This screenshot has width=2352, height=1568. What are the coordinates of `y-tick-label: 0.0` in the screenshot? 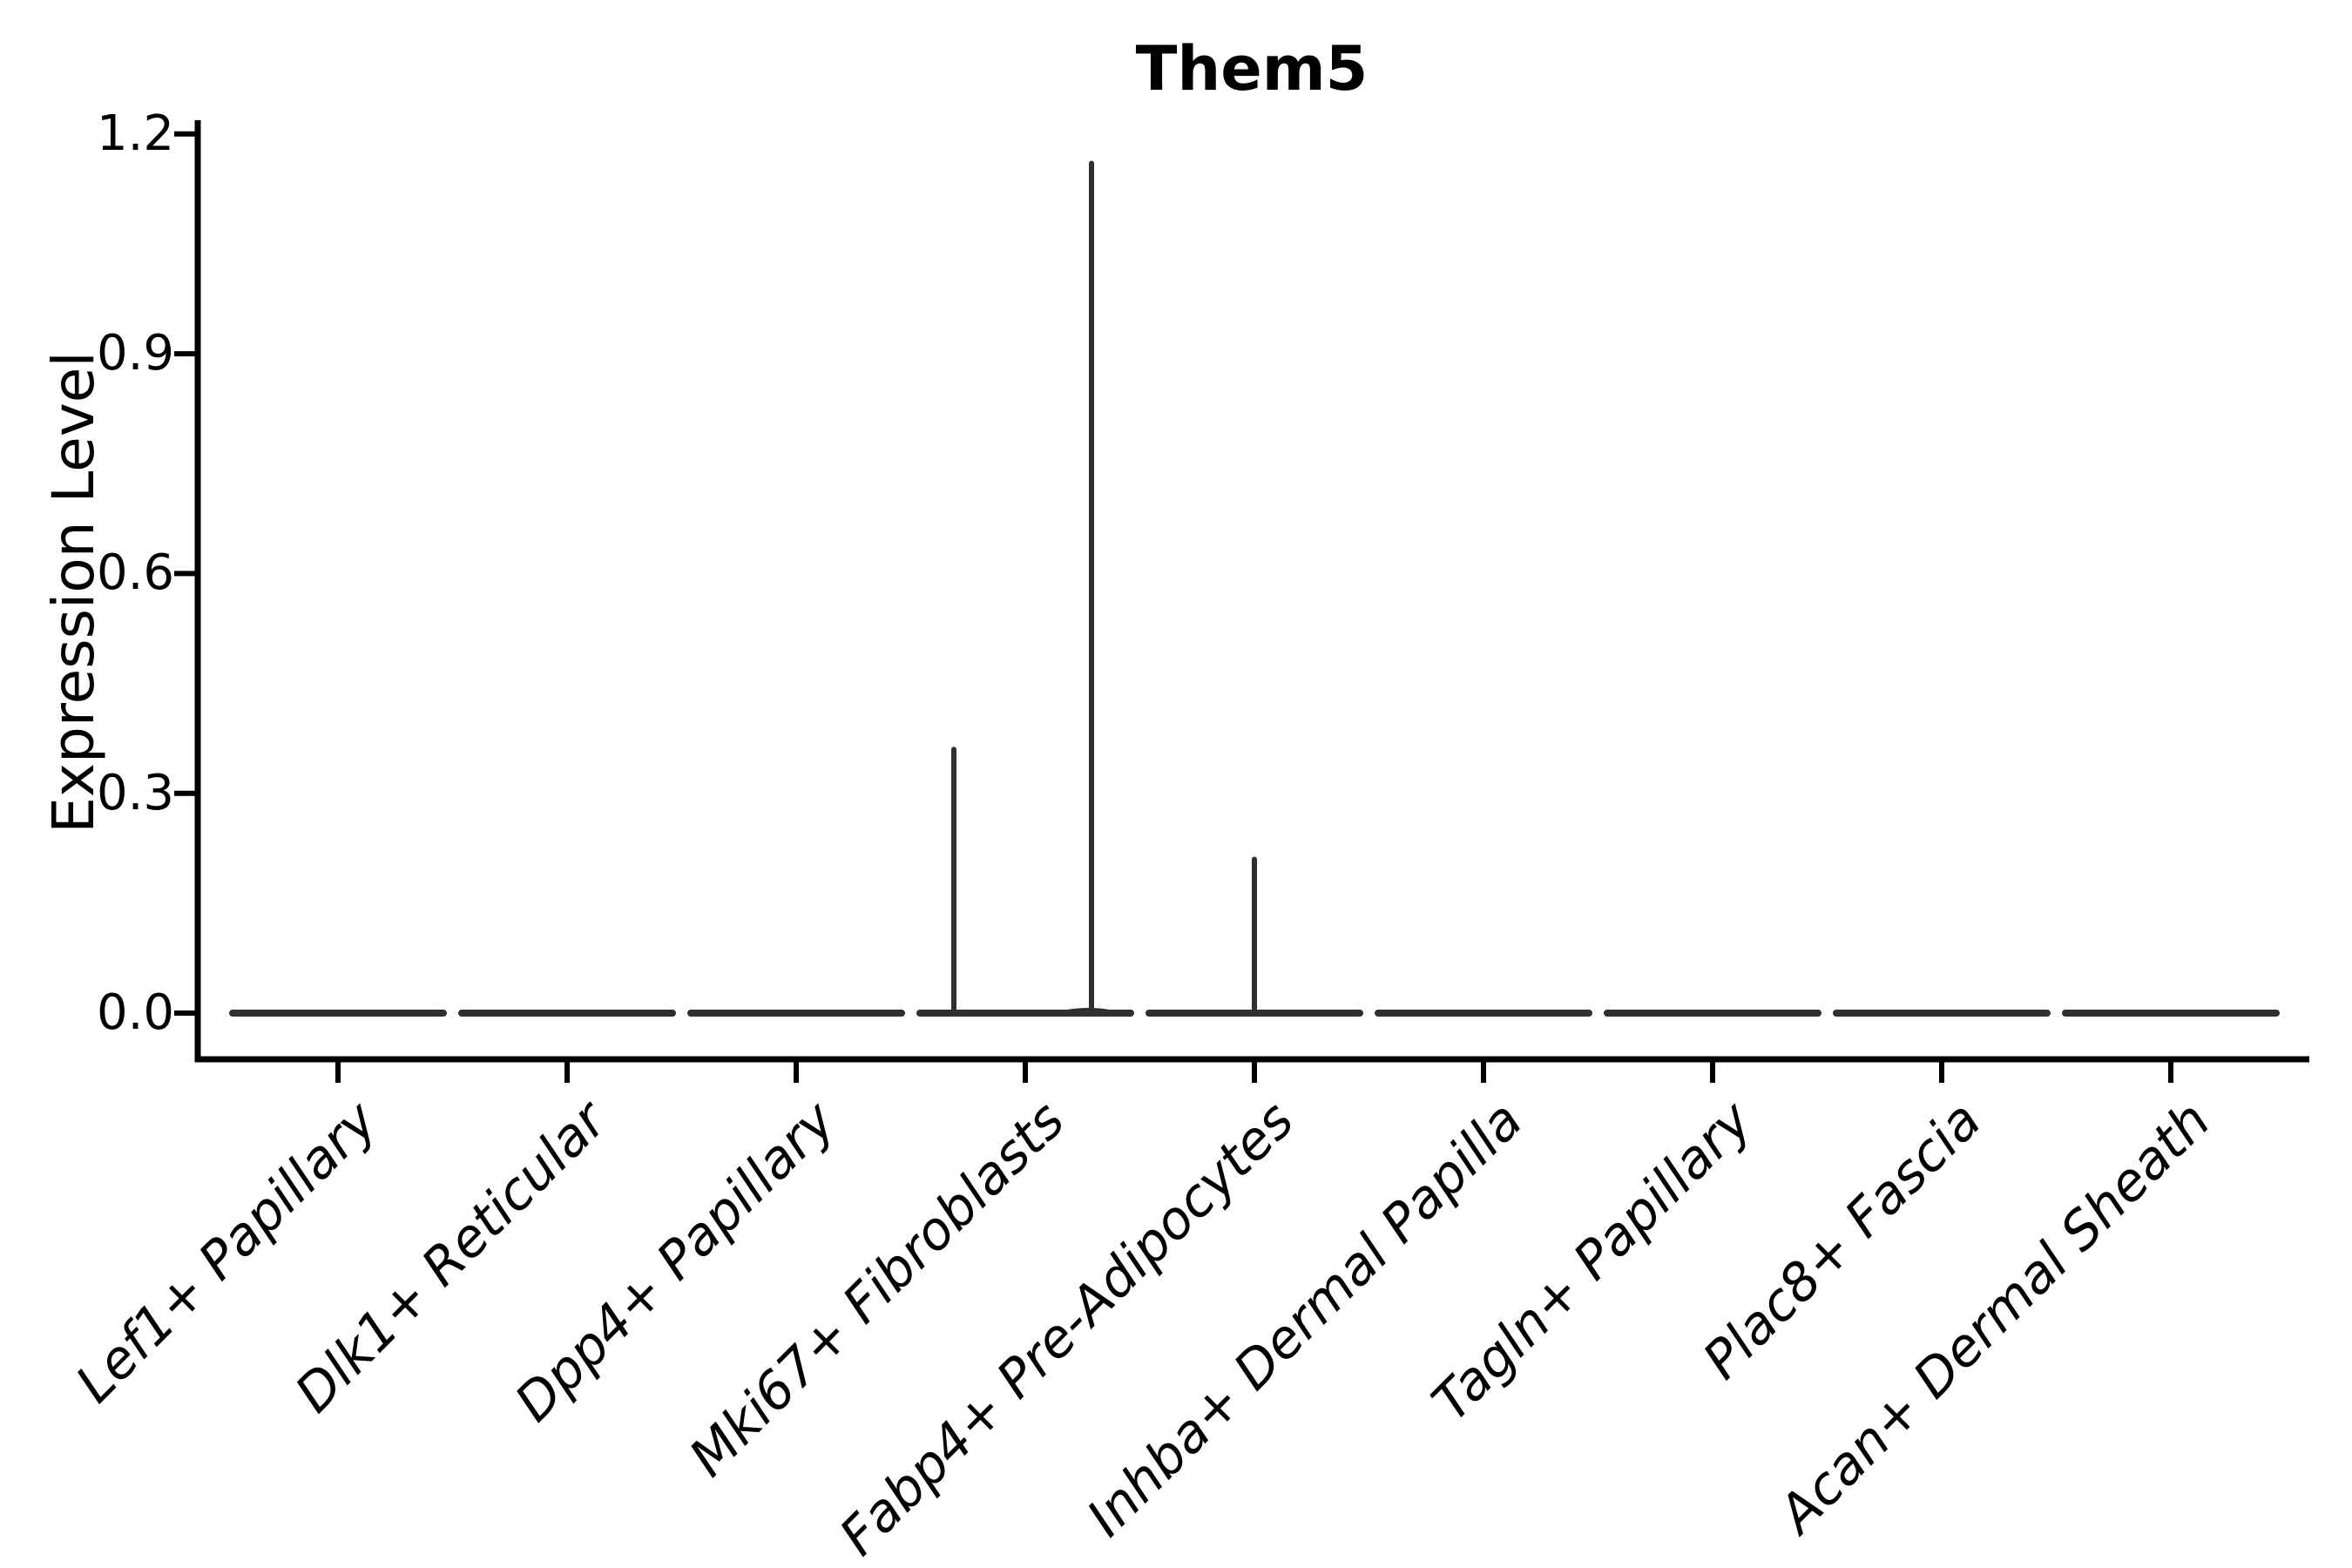 It's located at (135, 1013).